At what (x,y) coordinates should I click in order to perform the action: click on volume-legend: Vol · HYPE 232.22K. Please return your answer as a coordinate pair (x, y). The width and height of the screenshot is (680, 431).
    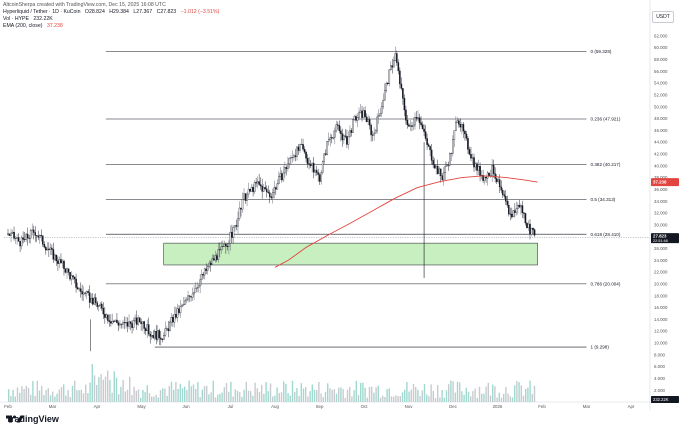
    Looking at the image, I should click on (29, 19).